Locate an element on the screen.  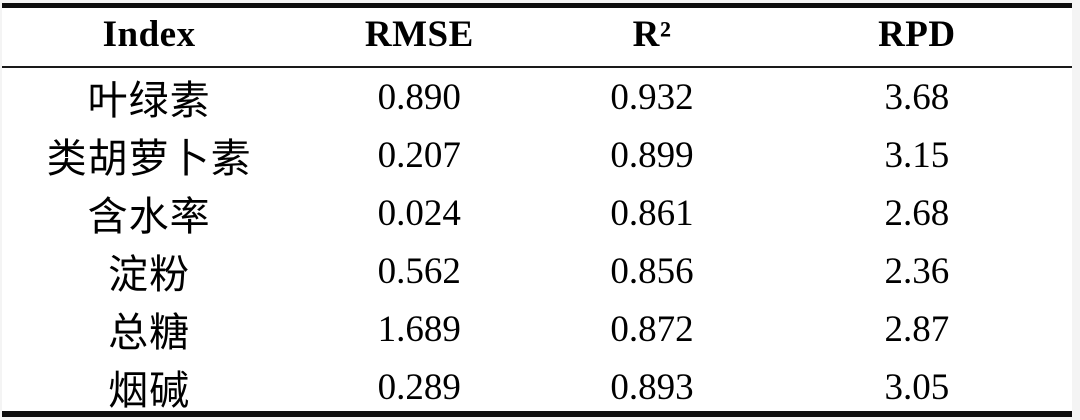
table-row: 叶绿素 0.890 0.932 3.68 is located at coordinates (537, 96).